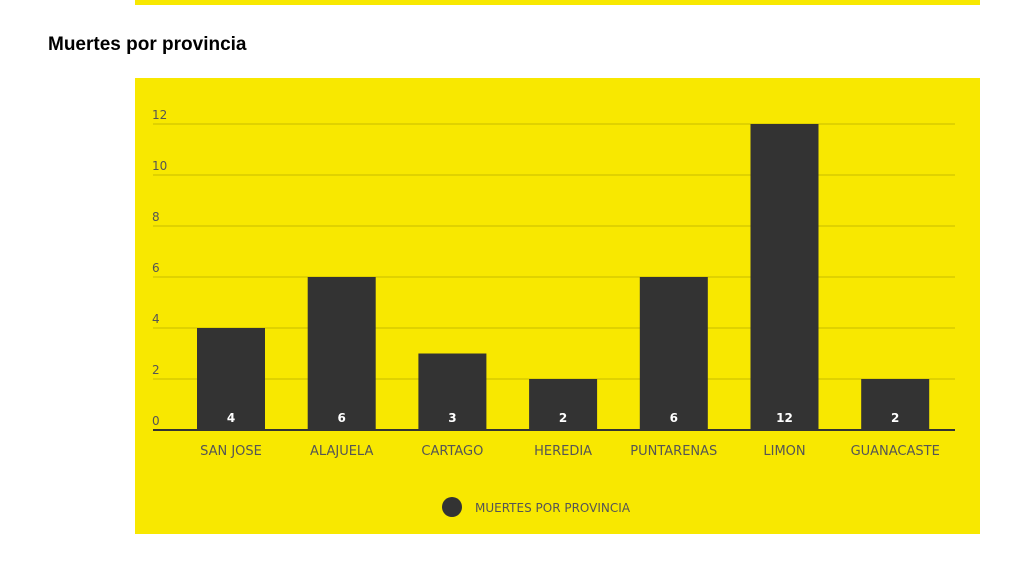 This screenshot has width=1024, height=576. What do you see at coordinates (159, 115) in the screenshot?
I see `y-tick-label: 12` at bounding box center [159, 115].